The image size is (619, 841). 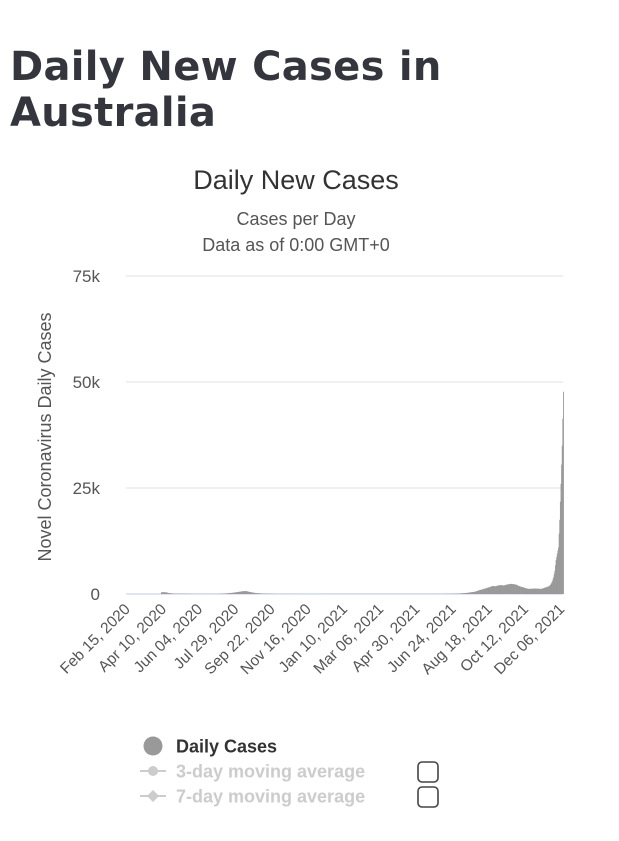 I want to click on legend-item-daily-cases: Daily Cases, so click(x=210, y=746).